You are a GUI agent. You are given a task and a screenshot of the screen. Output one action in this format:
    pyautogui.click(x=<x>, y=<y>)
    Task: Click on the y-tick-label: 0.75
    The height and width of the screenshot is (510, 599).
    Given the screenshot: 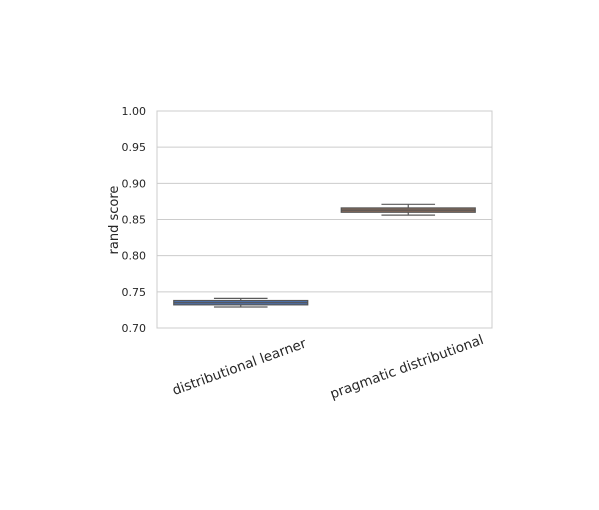 What is the action you would take?
    pyautogui.click(x=134, y=292)
    